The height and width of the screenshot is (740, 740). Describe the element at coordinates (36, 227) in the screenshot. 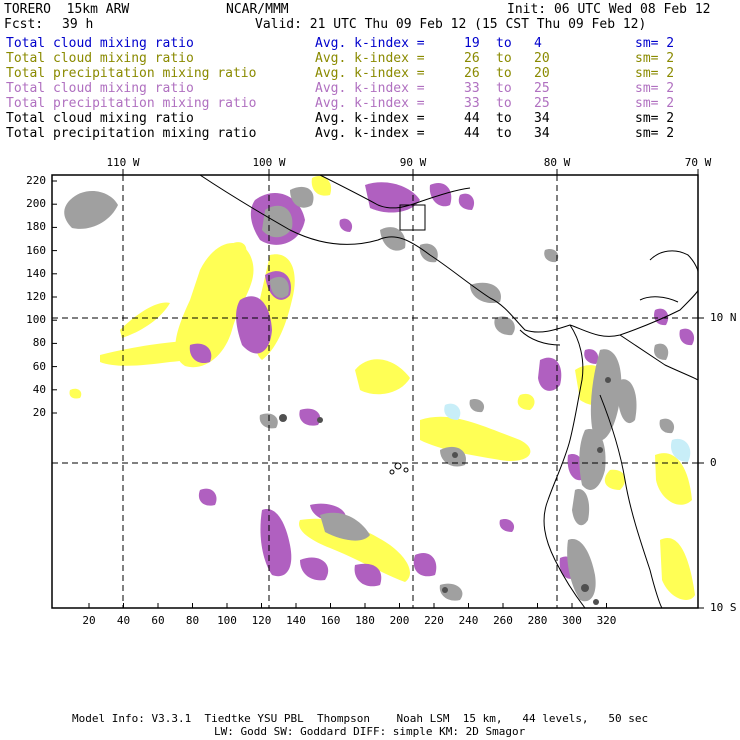

I see `left-tick-label: 180` at that location.